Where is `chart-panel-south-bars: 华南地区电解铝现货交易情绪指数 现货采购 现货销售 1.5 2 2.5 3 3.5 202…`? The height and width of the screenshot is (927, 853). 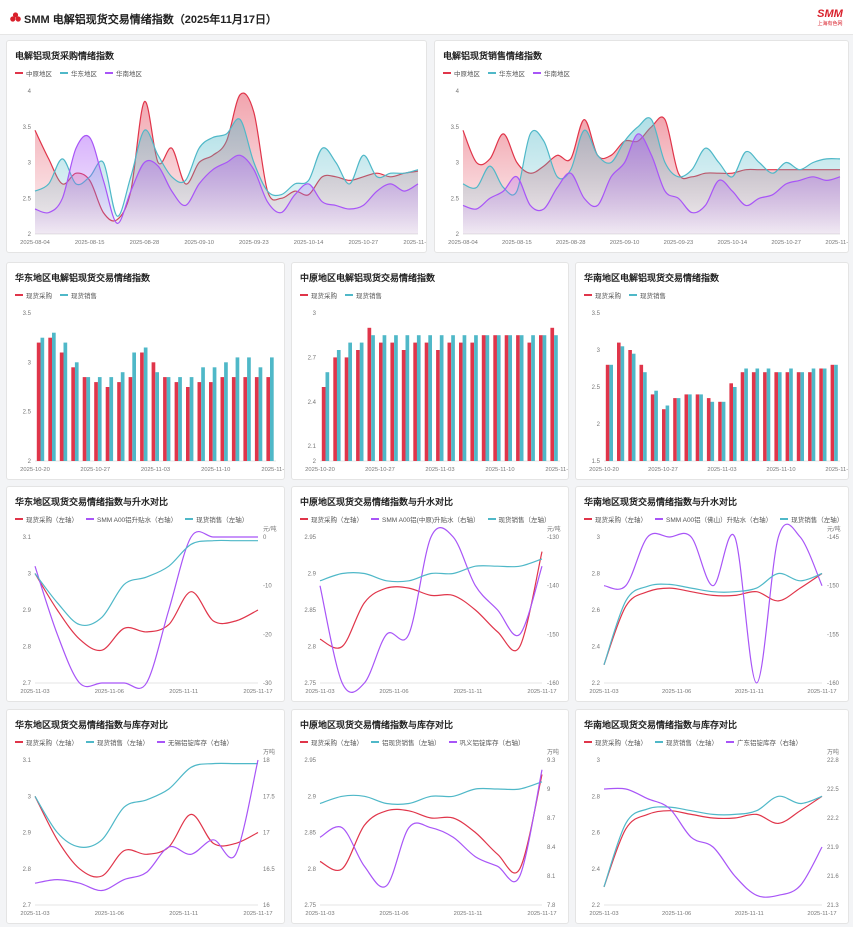
chart-panel-south-bars: 华南地区电解铝现货交易情绪指数 现货采购 现货销售 1.5 2 2.5 3 3.5 202… is located at coordinates (712, 371).